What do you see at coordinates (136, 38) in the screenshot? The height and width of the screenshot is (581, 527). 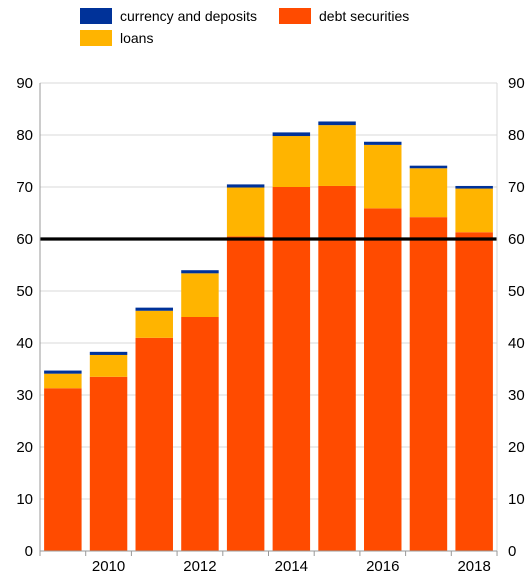 I see `legend-label-loans: loans` at bounding box center [136, 38].